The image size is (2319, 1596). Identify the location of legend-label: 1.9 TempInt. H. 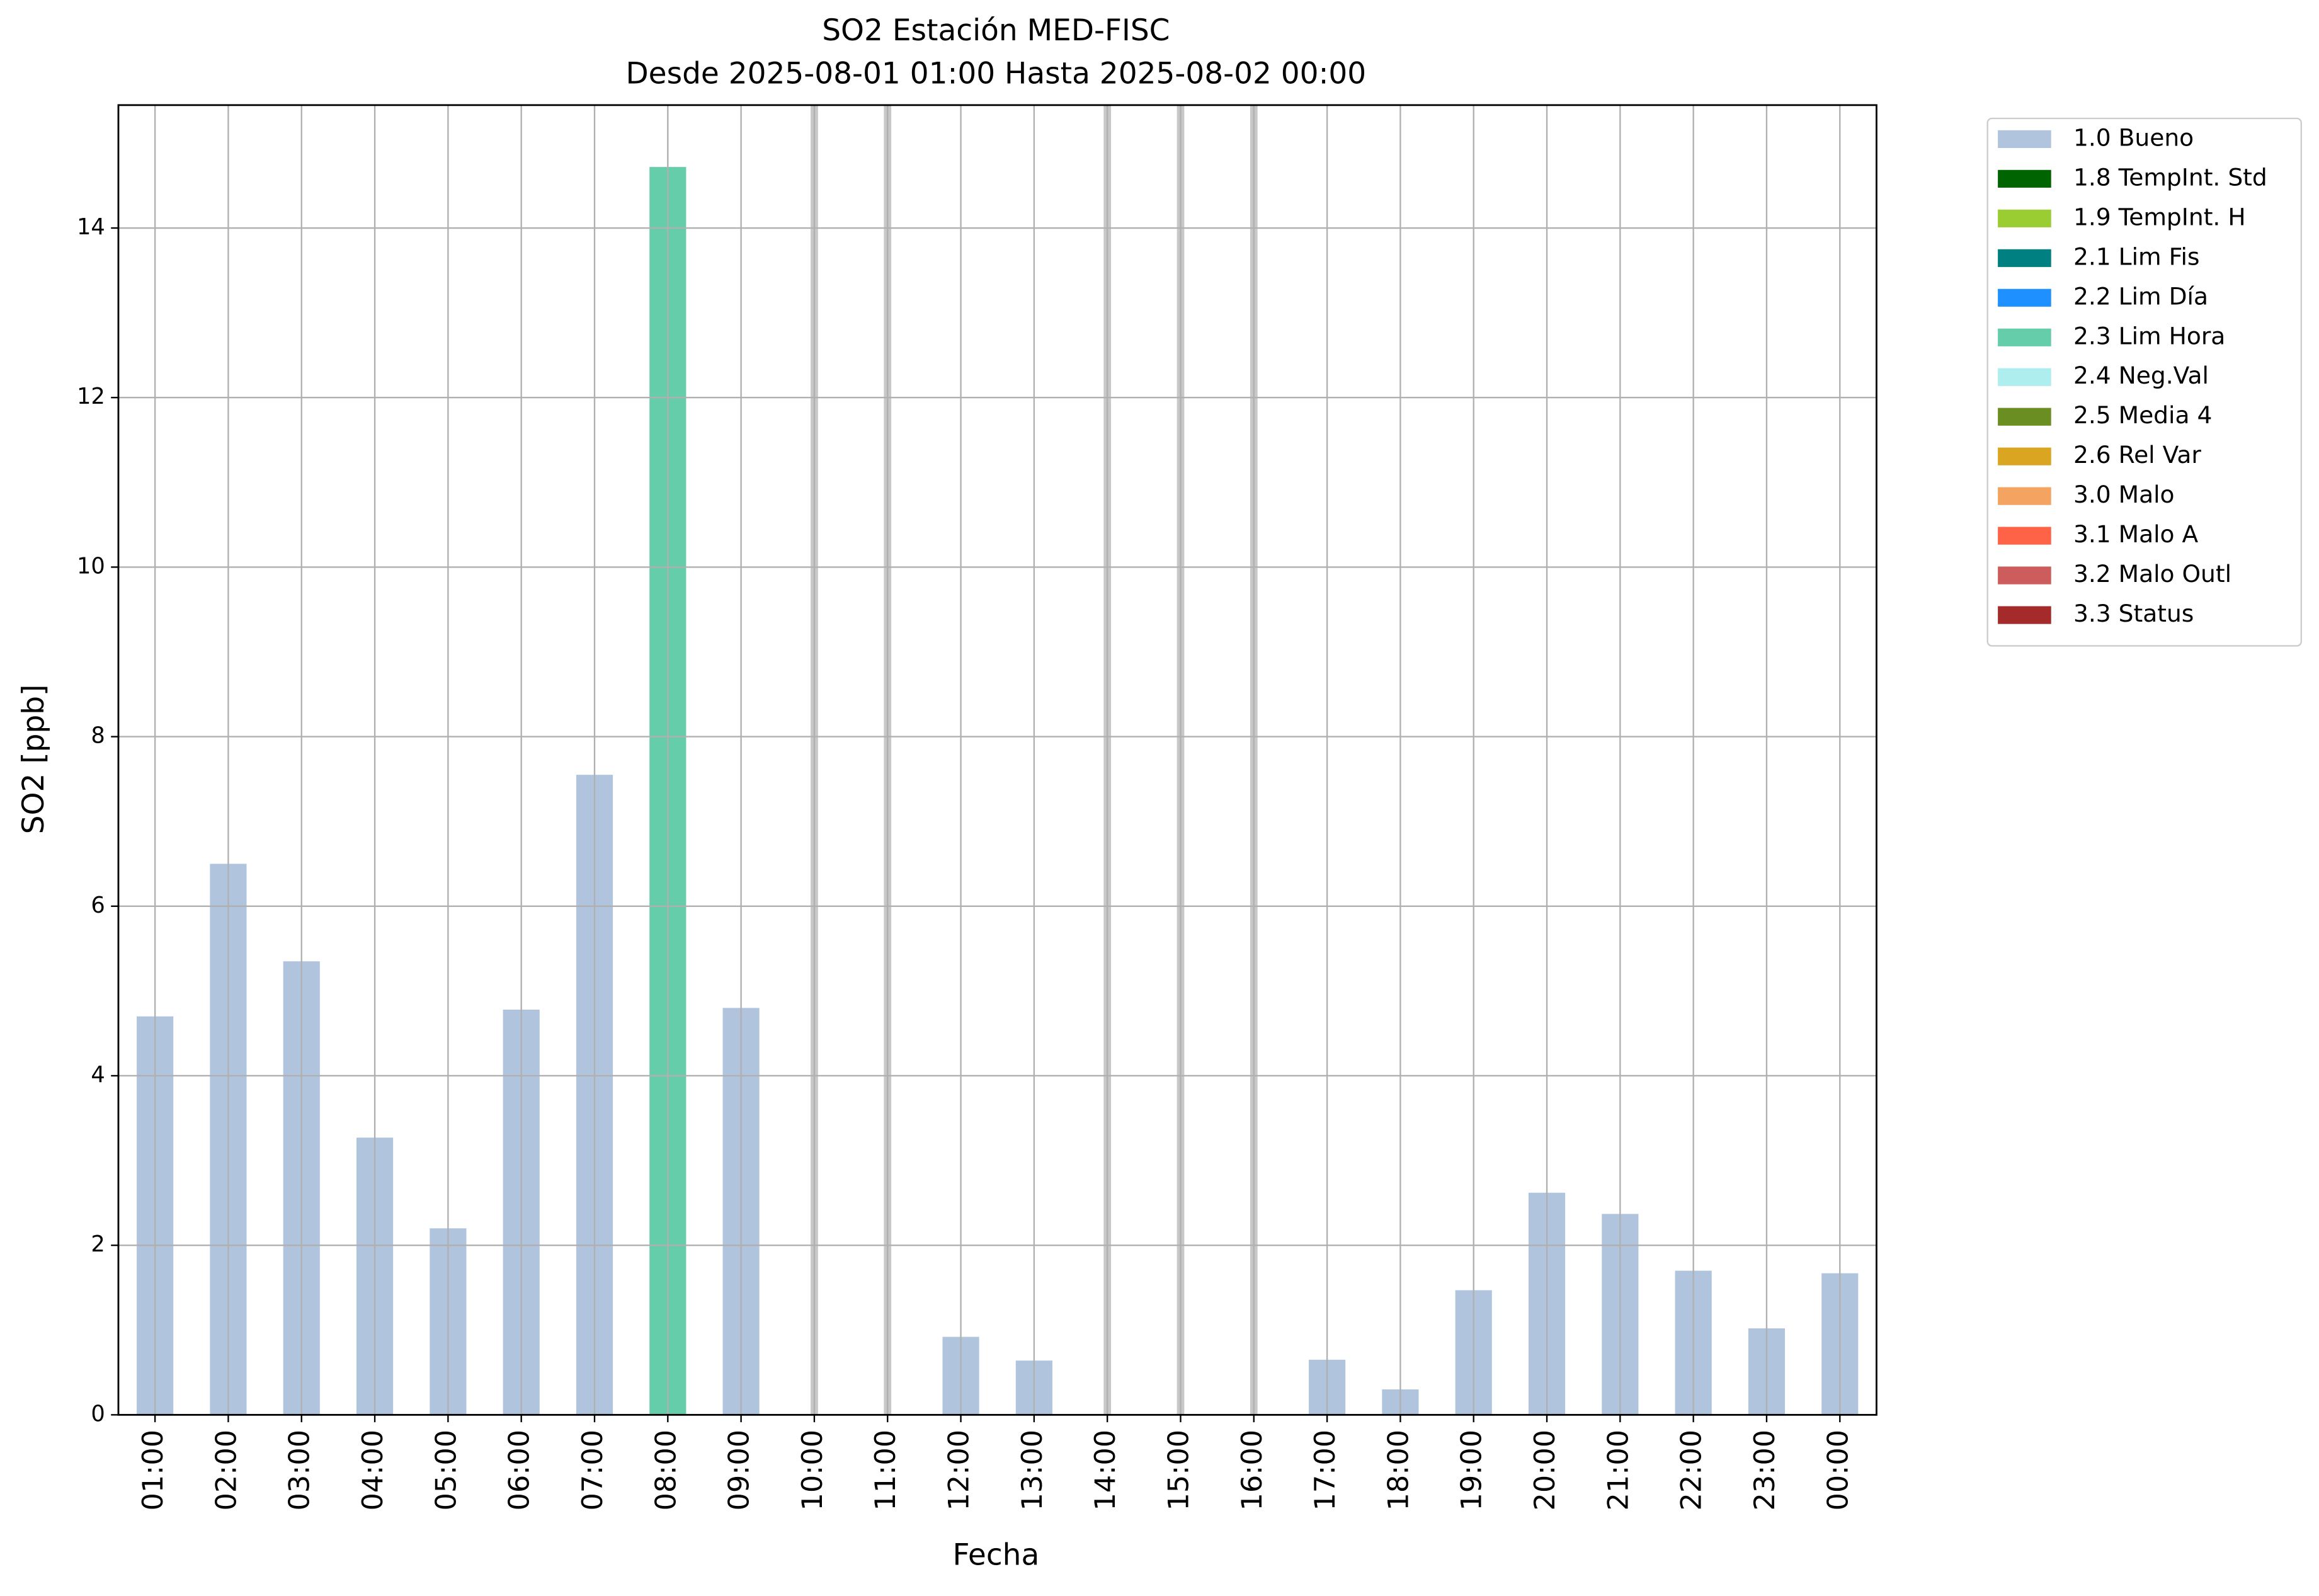
(2159, 217).